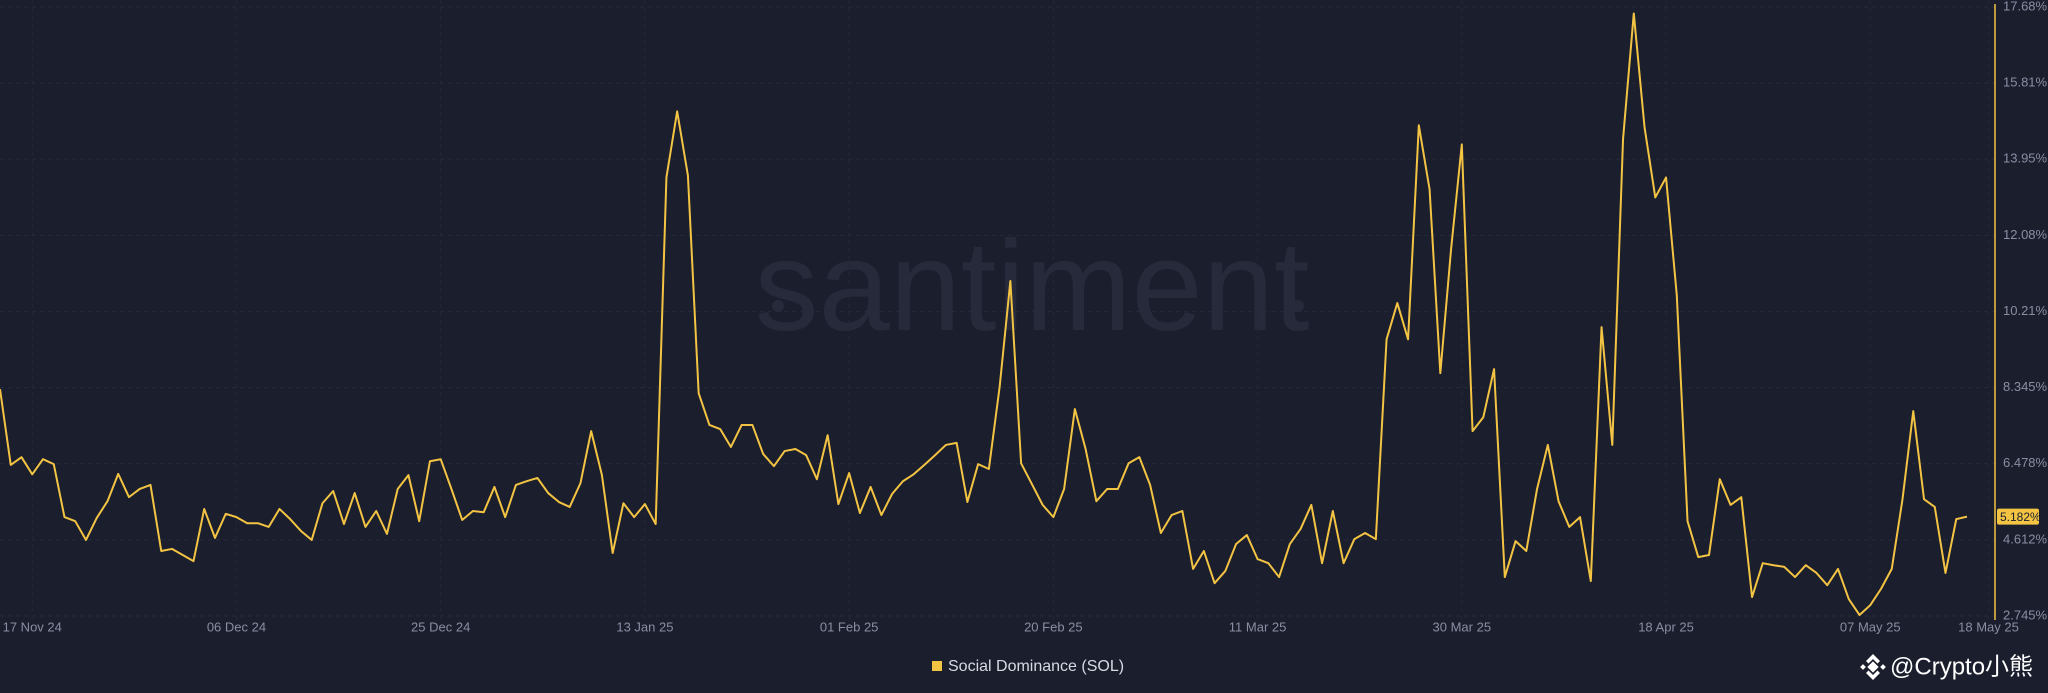  Describe the element at coordinates (1873, 667) in the screenshot. I see `binance-icon` at that location.